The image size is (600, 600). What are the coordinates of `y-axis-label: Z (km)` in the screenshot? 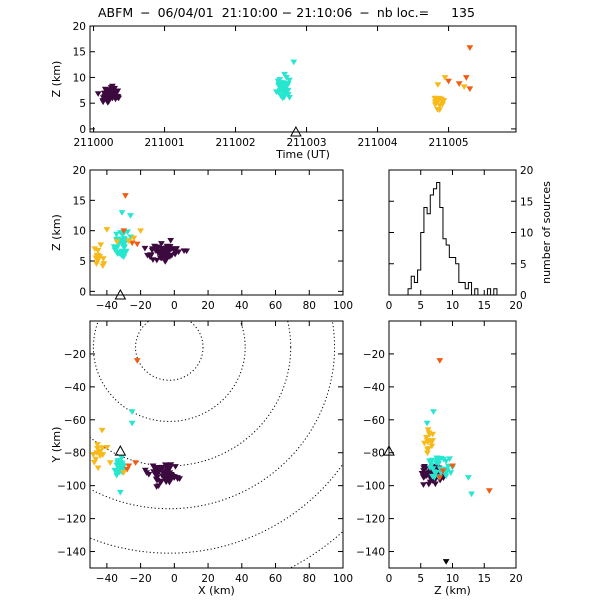 It's located at (56, 232).